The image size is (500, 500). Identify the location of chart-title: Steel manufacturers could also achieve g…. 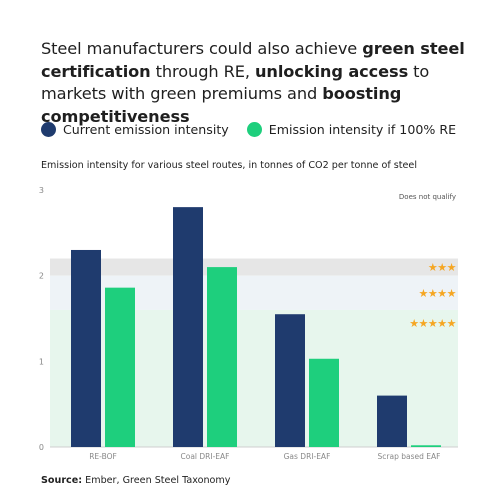
(253, 82).